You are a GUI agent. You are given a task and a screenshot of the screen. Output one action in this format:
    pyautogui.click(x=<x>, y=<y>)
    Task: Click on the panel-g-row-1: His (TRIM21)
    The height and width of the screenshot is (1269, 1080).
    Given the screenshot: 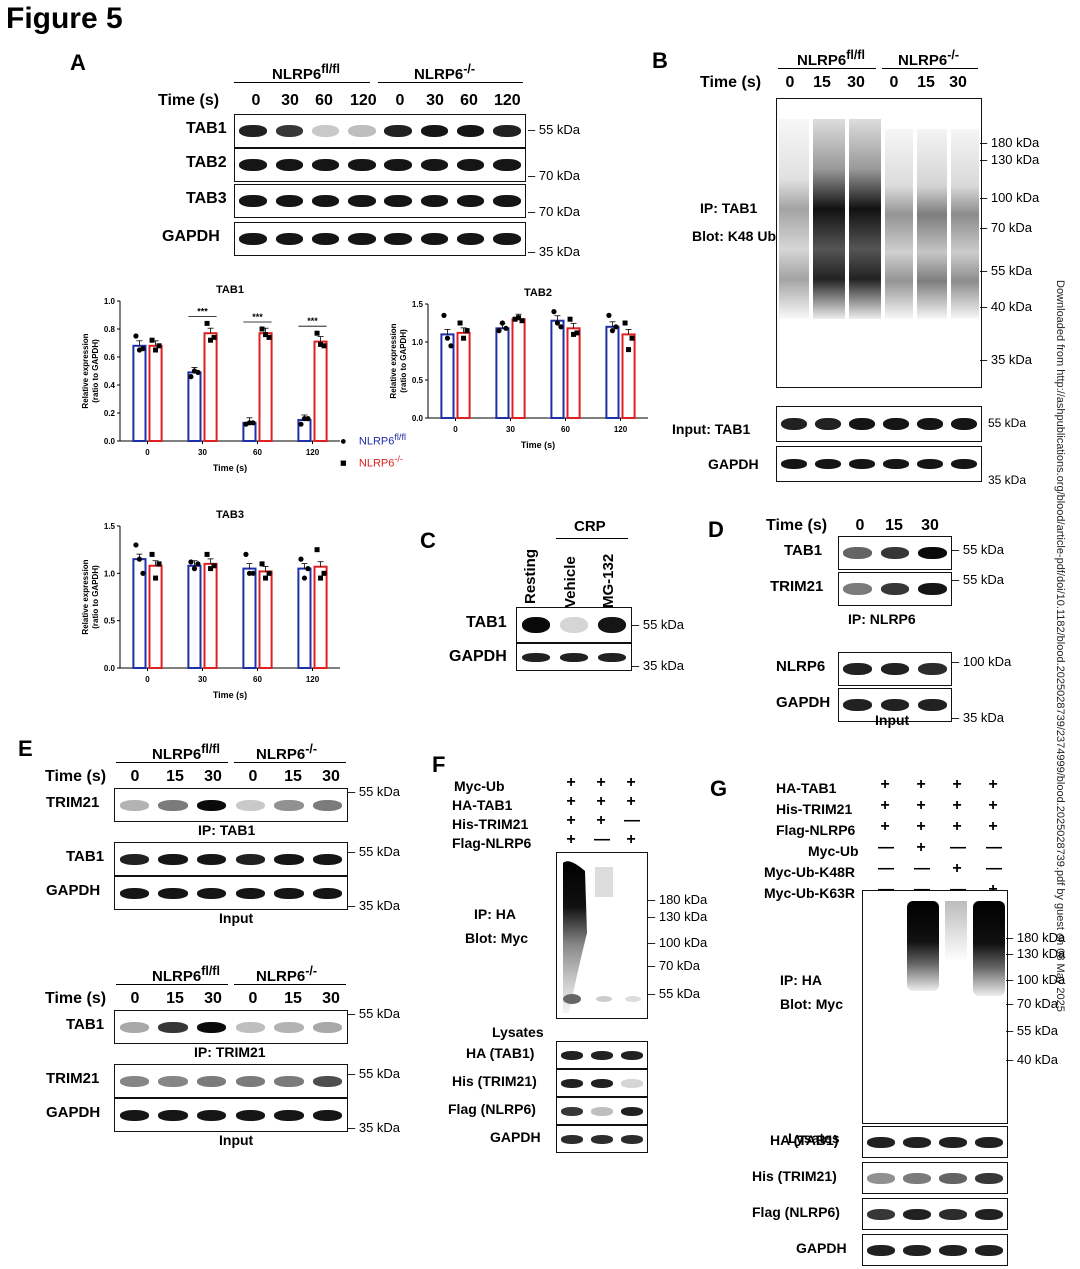 What is the action you would take?
    pyautogui.click(x=794, y=1176)
    